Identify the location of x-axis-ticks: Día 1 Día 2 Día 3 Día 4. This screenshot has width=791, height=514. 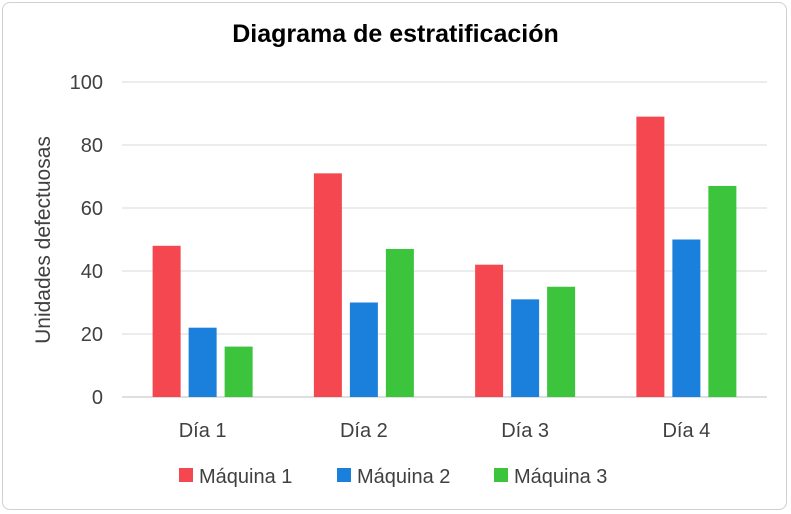
(445, 431).